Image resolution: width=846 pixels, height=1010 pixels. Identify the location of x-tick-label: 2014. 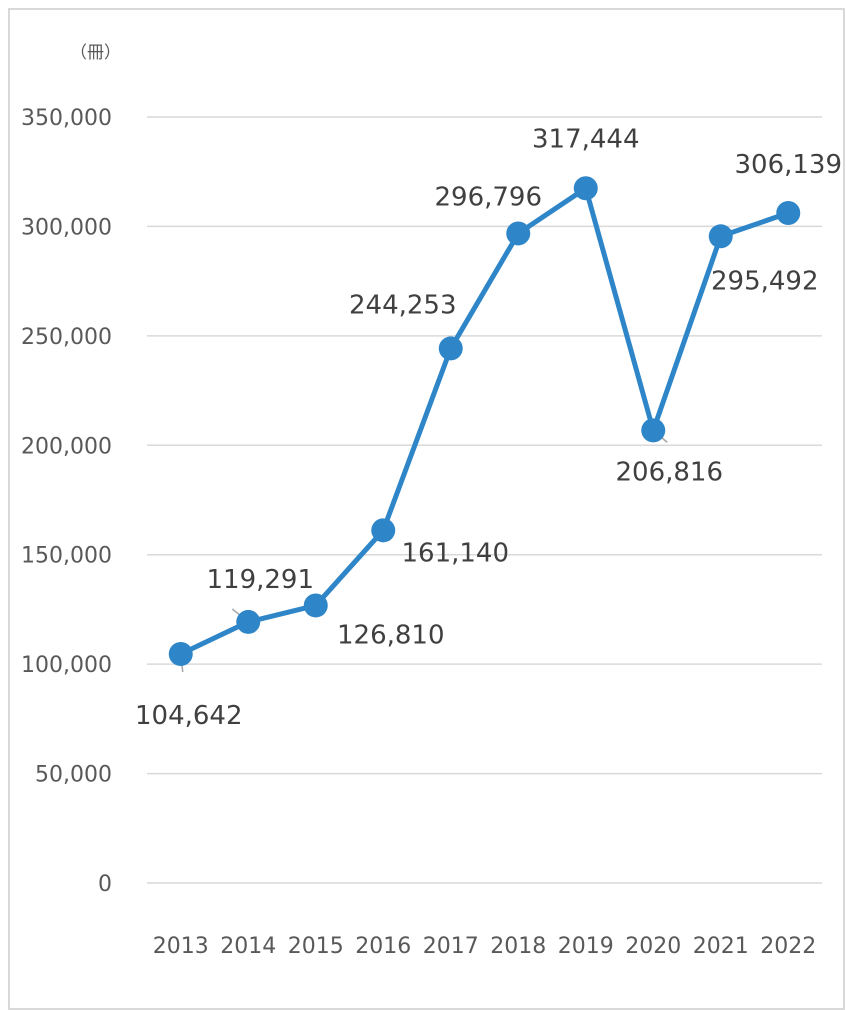
(248, 946).